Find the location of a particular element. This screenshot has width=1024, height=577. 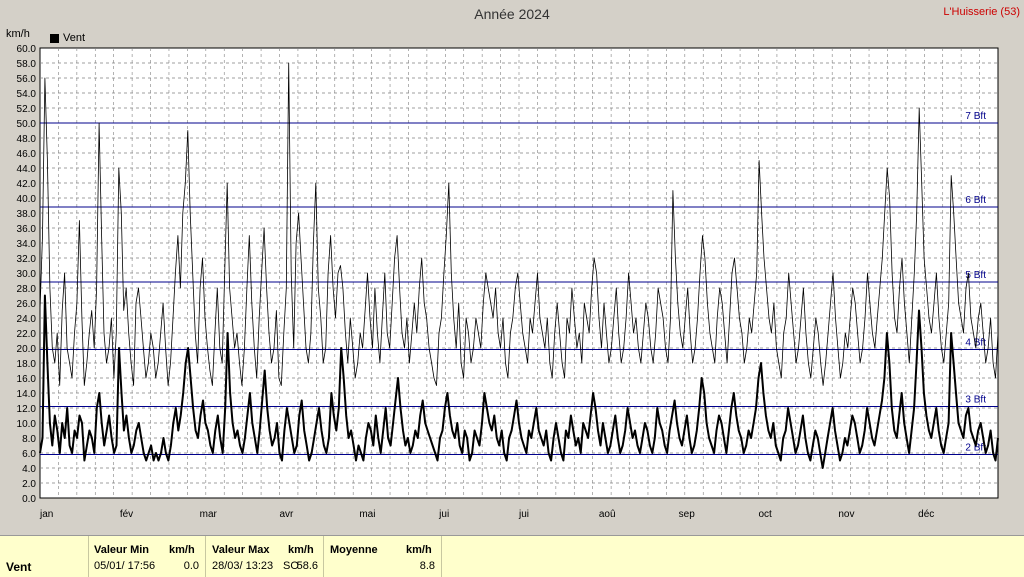

legend-label: Vent is located at coordinates (74, 38).